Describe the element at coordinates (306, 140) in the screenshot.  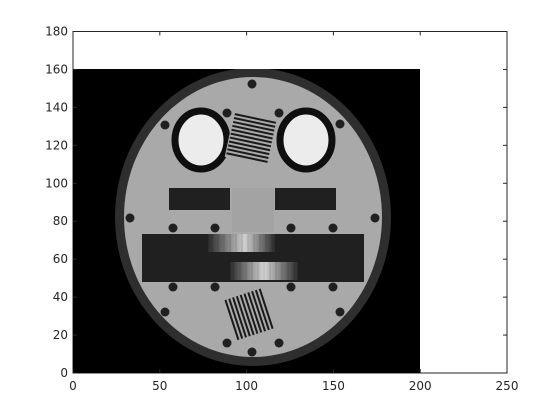
I see `right-eye` at that location.